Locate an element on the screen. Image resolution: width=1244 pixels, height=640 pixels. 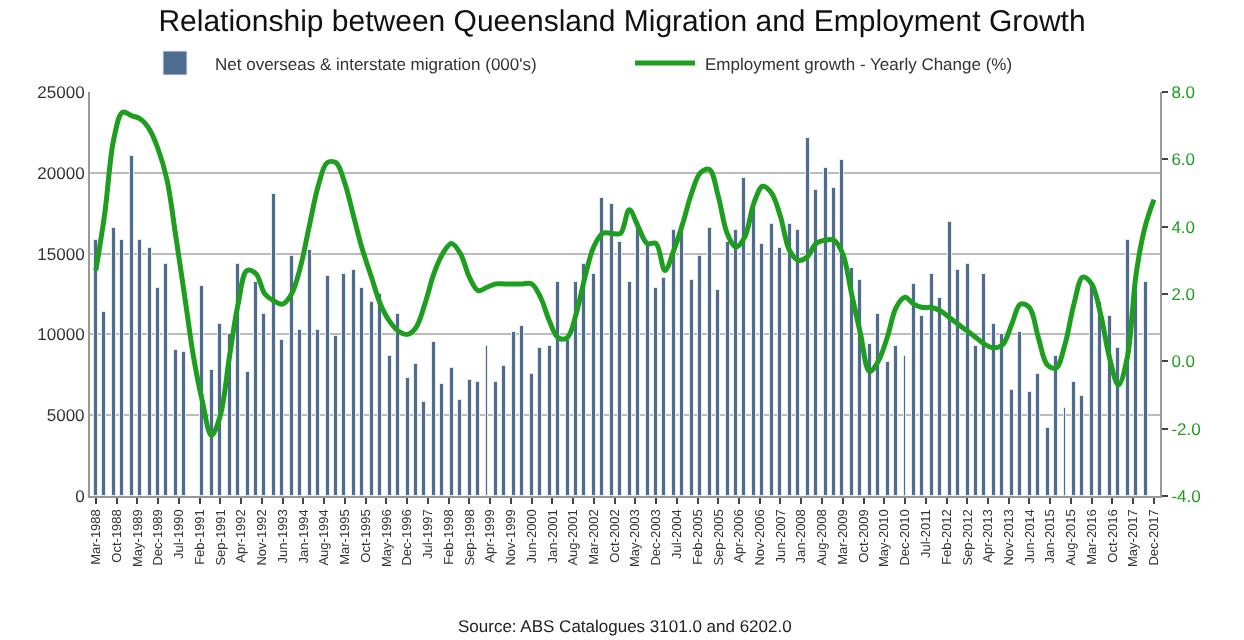
y-tick-label: 10000 is located at coordinates (61, 334).